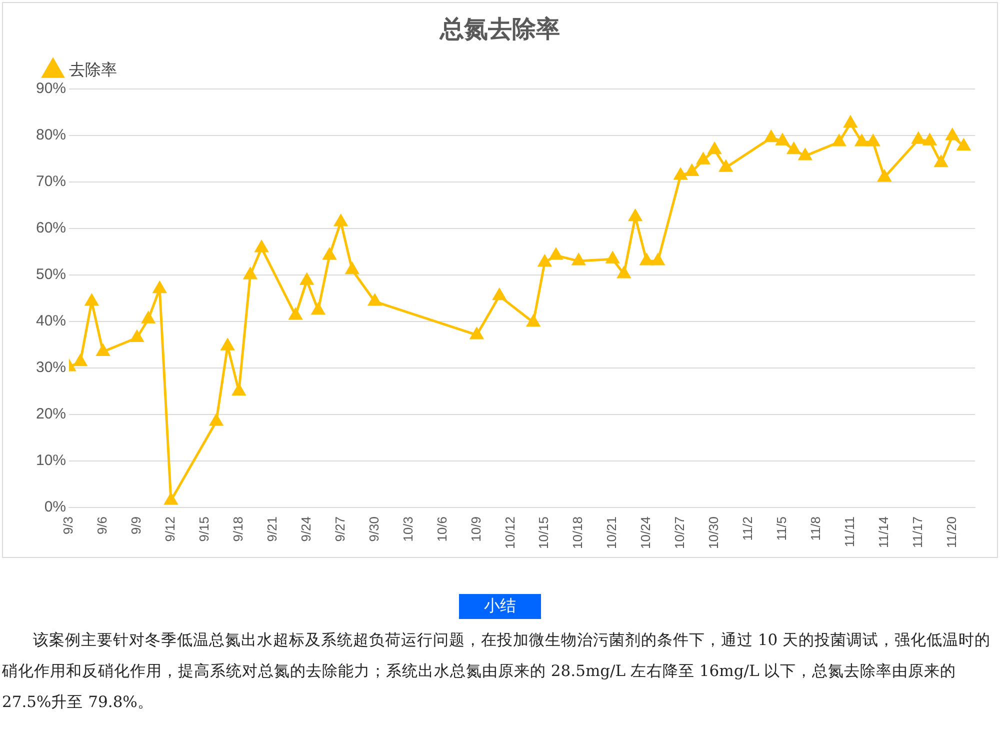 The height and width of the screenshot is (740, 1000). I want to click on x-tick-label: 9/6, so click(102, 525).